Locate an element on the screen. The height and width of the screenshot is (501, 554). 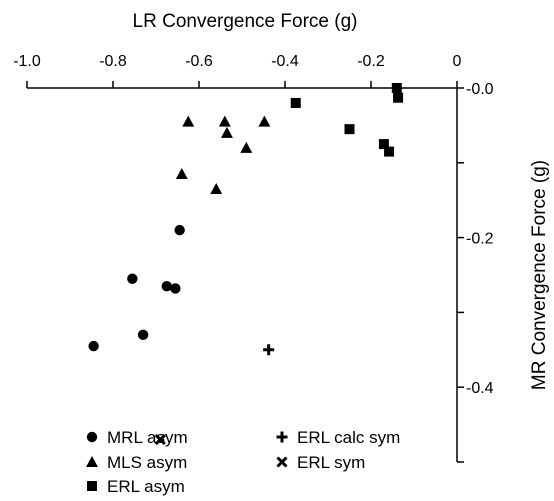
x-tick-label: -0.4 is located at coordinates (285, 61).